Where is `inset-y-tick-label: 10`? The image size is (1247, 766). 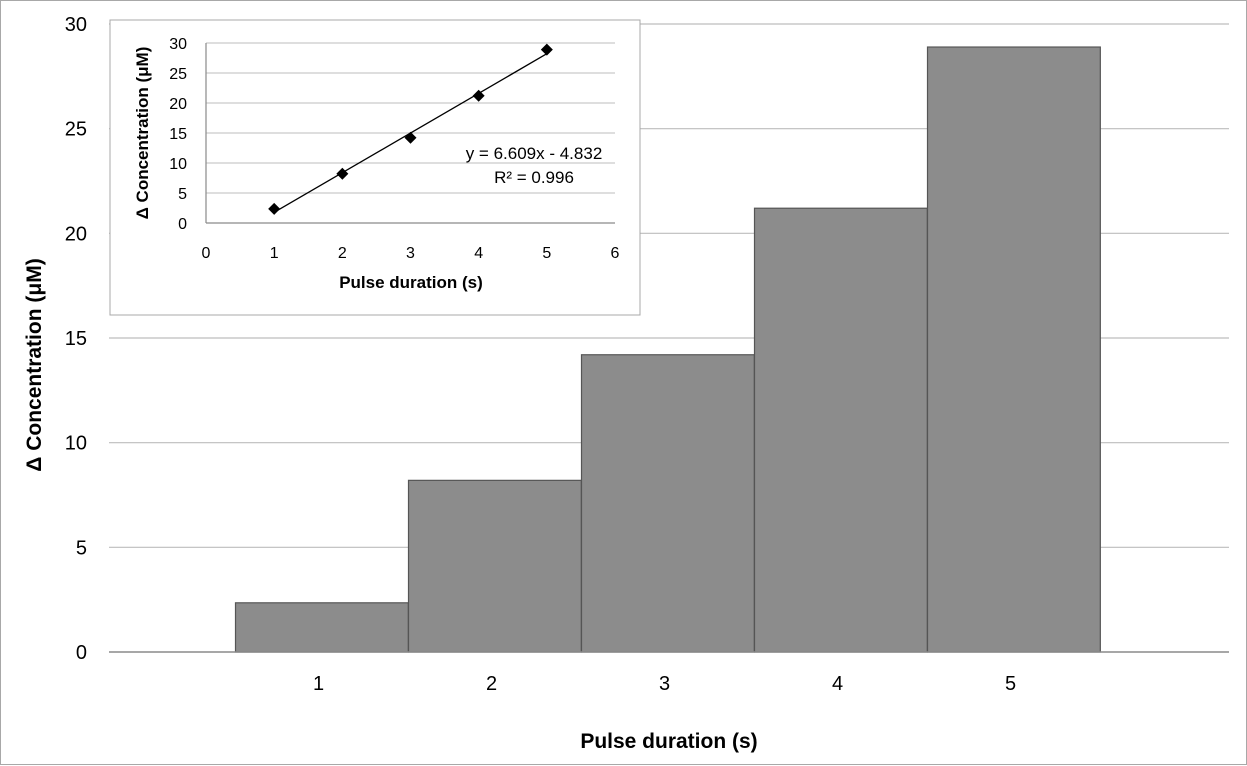
inset-y-tick-label: 10 is located at coordinates (178, 164).